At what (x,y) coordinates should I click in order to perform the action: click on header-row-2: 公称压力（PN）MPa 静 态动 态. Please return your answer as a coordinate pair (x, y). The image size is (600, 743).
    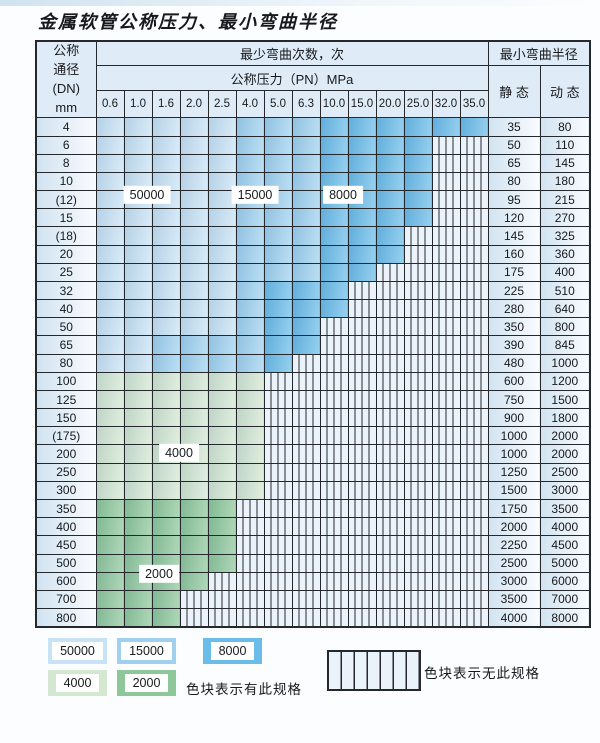
    Looking at the image, I should click on (313, 91).